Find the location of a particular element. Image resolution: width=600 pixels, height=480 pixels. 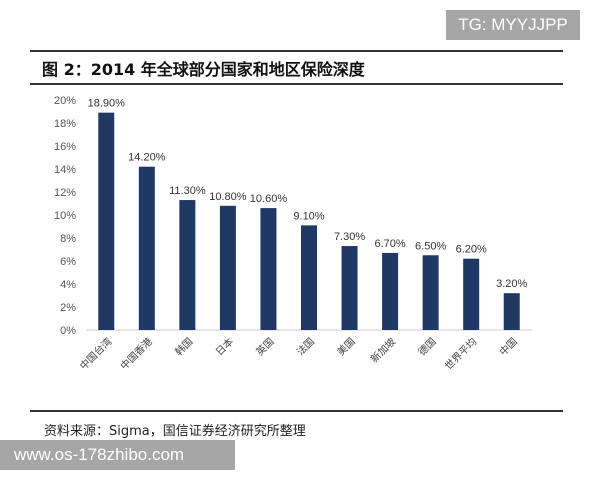

watermark-url: www.os-178zhibo.com is located at coordinates (117, 455).